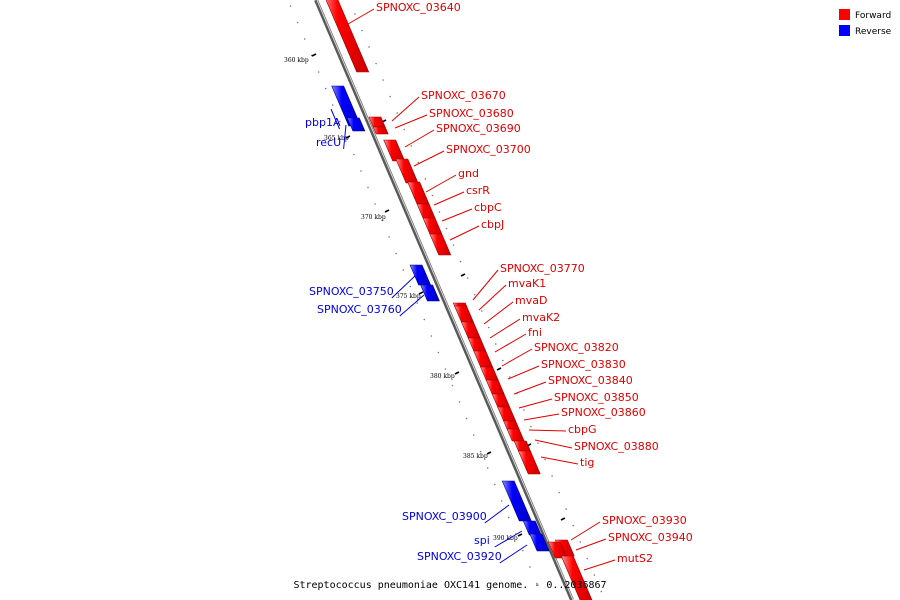 The height and width of the screenshot is (600, 900). I want to click on gene-label: pbp1A, so click(323, 122).